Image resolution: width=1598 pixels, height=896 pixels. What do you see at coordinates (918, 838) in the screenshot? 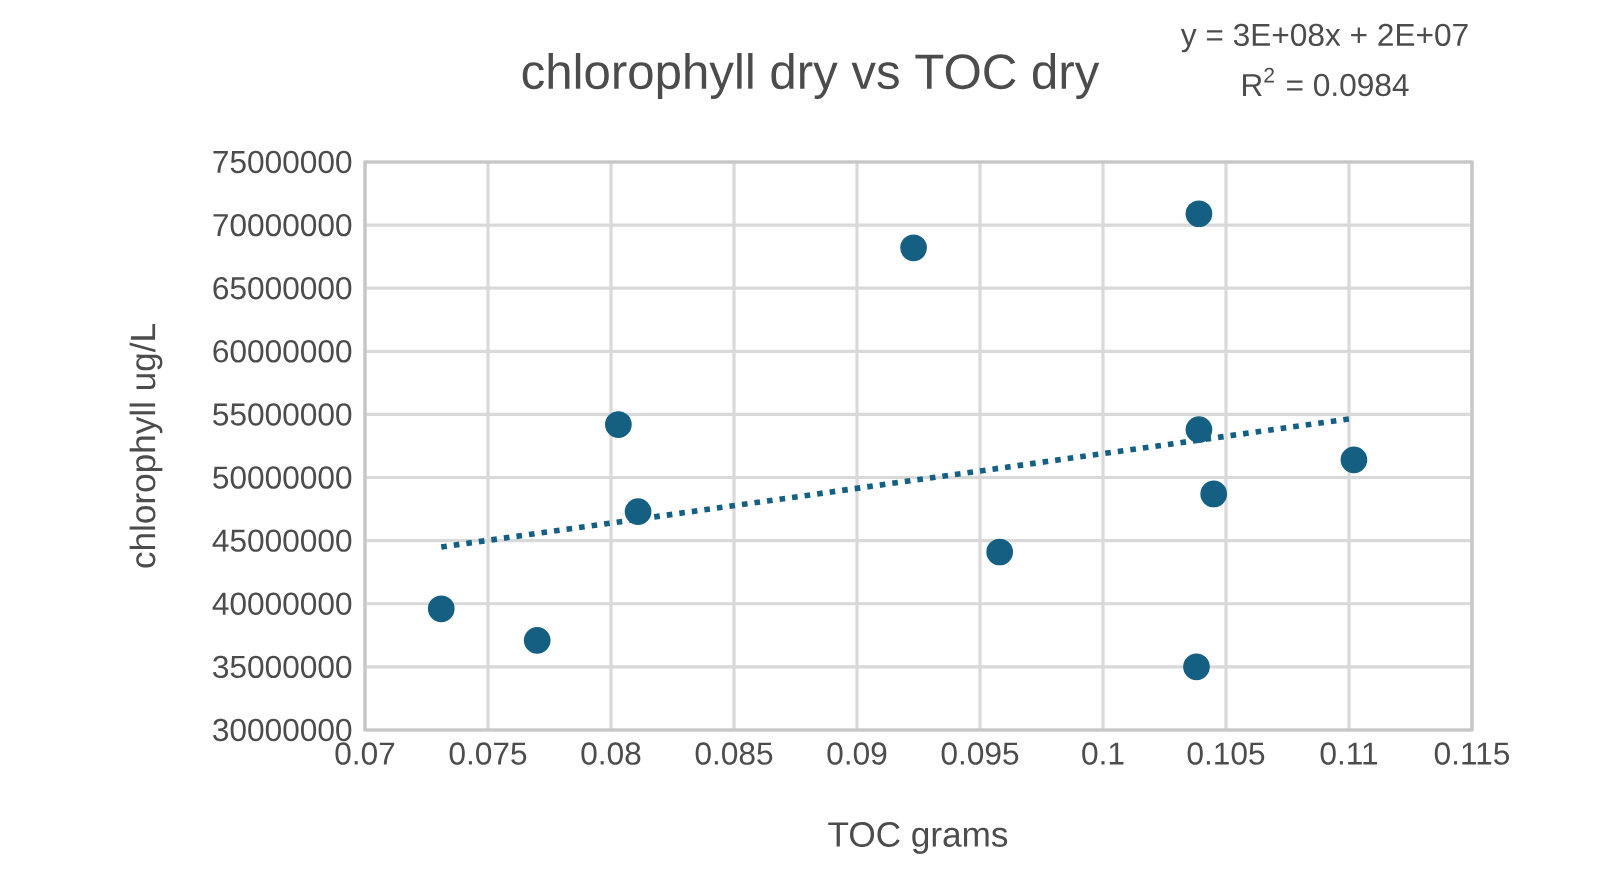
I see `x-axis-title: TOC grams` at bounding box center [918, 838].